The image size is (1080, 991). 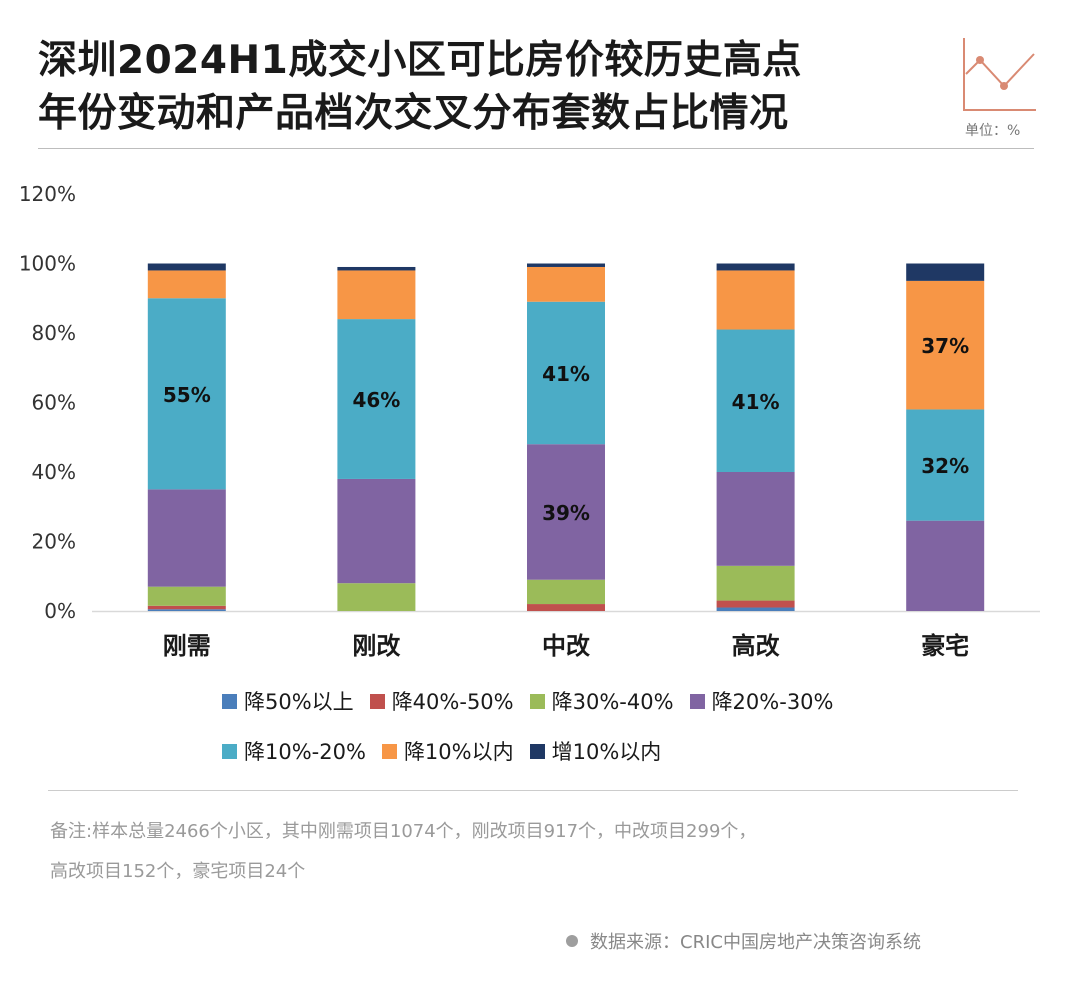 What do you see at coordinates (47, 194) in the screenshot?
I see `y-tick-label: 120%` at bounding box center [47, 194].